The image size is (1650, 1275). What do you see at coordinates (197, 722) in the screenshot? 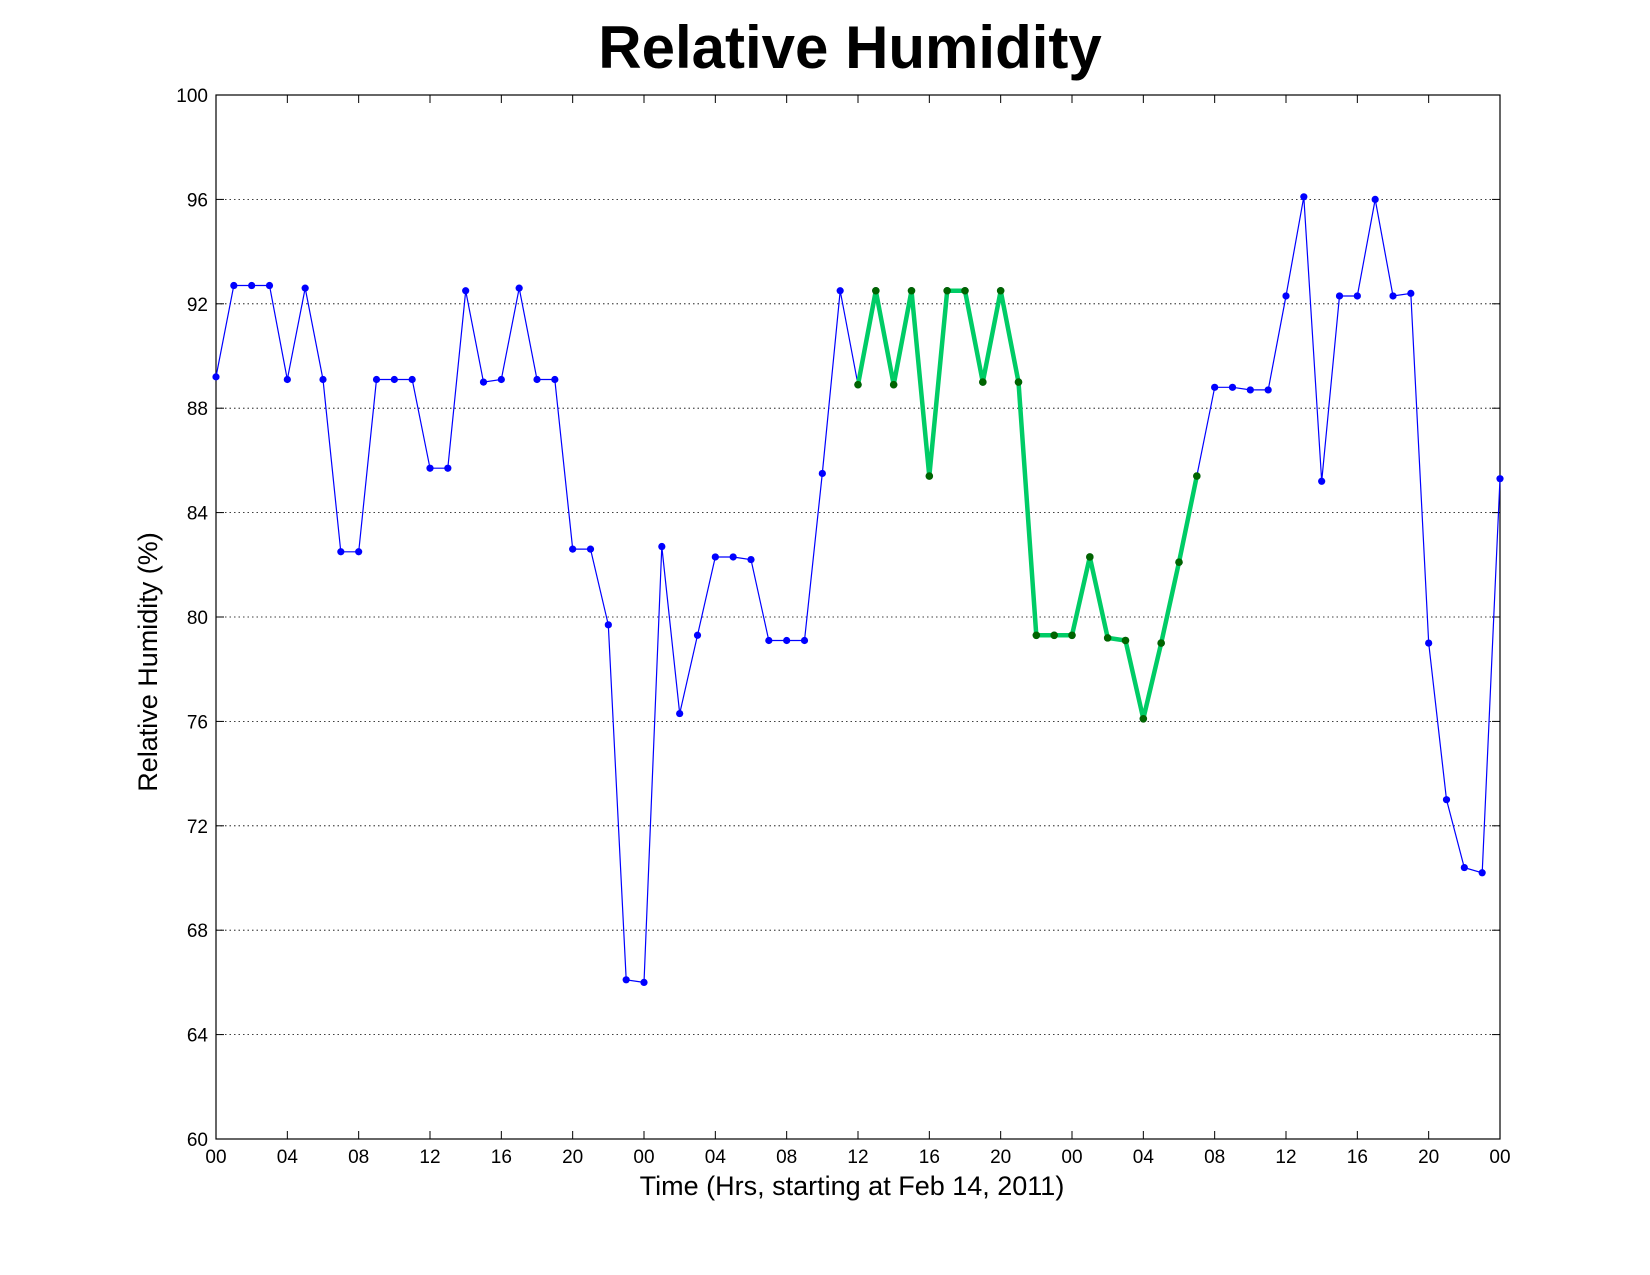
I see `y-tick-label: 76` at bounding box center [197, 722].